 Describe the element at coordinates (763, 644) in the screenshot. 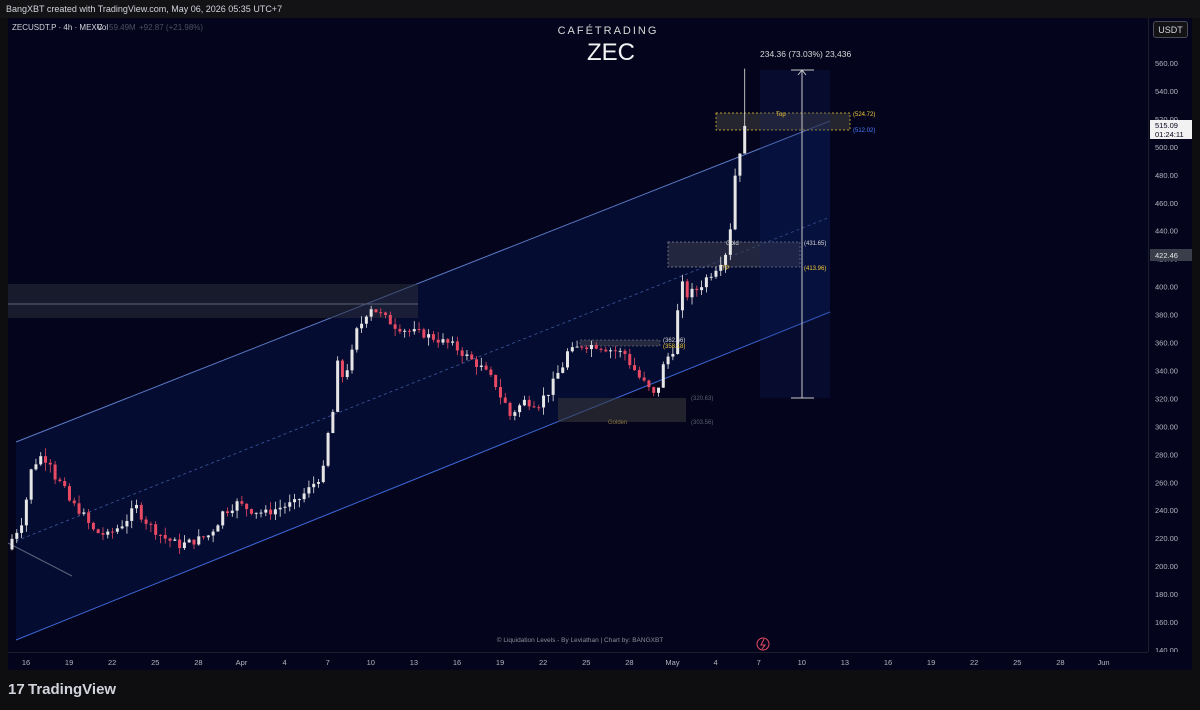

I see `lightning-icon` at that location.